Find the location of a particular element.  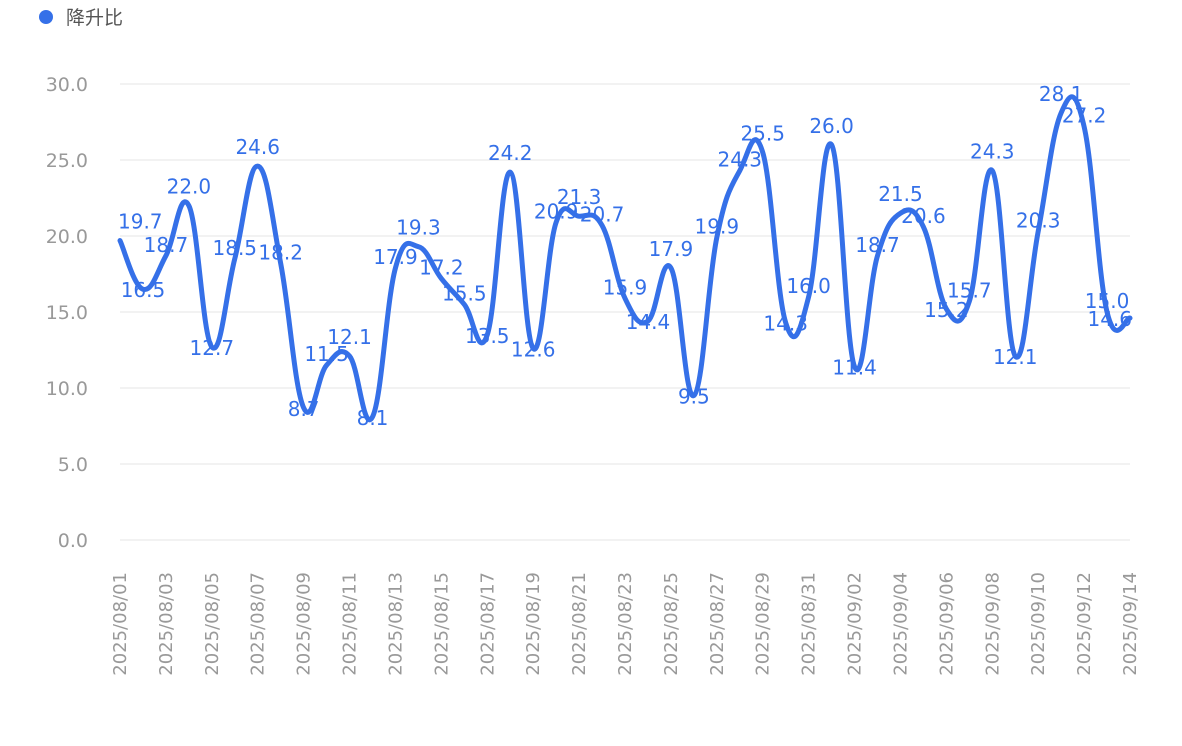

data-label: 27.2 is located at coordinates (1084, 116).